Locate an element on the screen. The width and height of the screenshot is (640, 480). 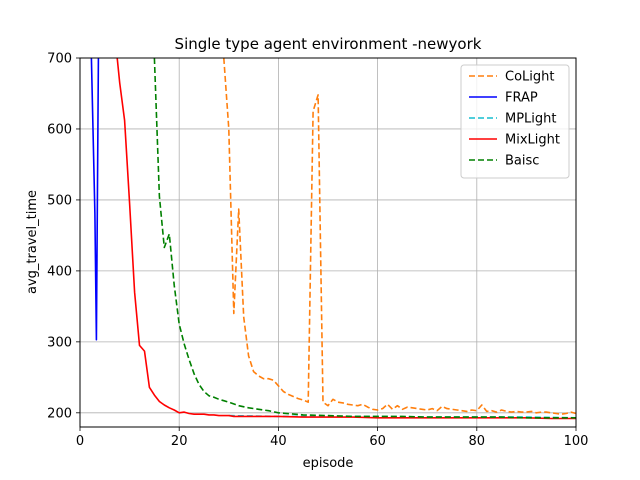
y-tick-label: 700 is located at coordinates (59, 59).